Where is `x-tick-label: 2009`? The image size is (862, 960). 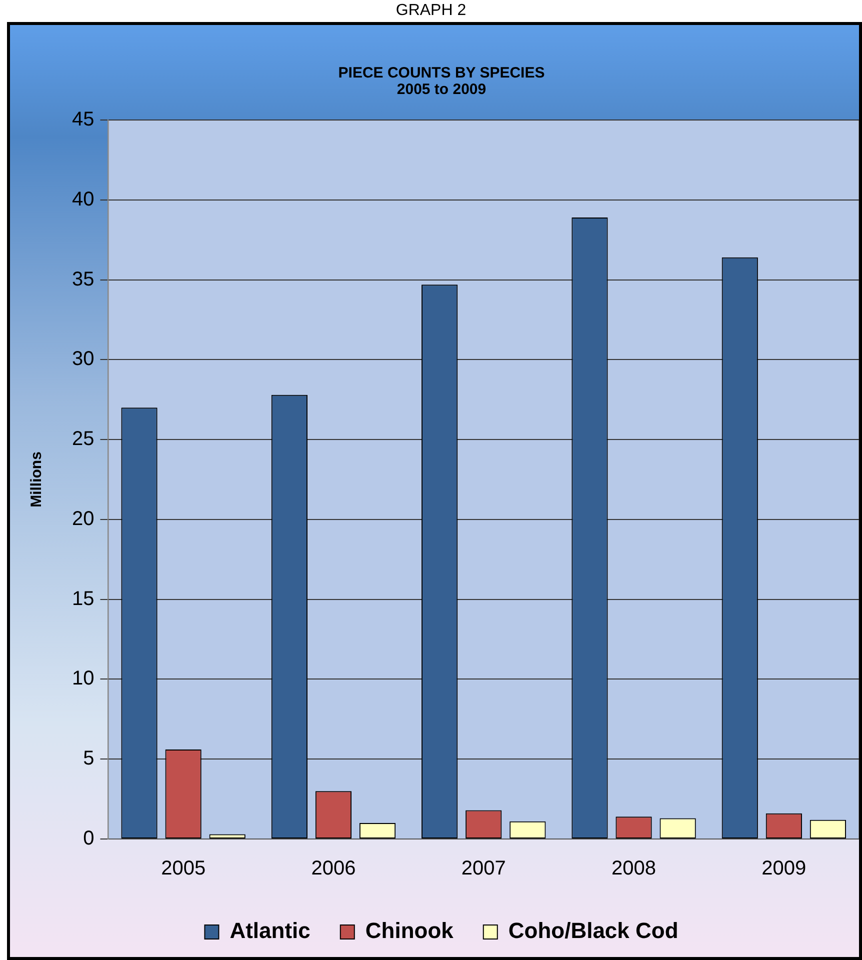 x-tick-label: 2009 is located at coordinates (784, 869).